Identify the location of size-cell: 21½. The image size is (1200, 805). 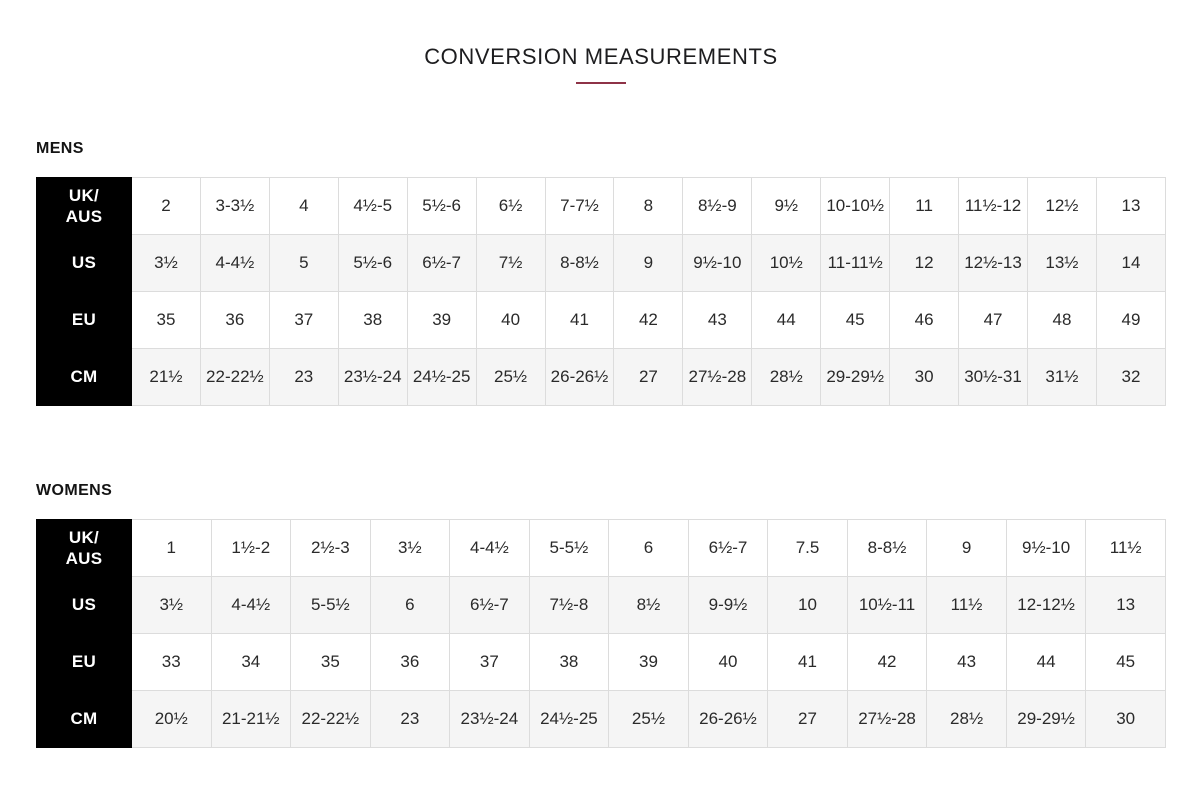
(166, 377).